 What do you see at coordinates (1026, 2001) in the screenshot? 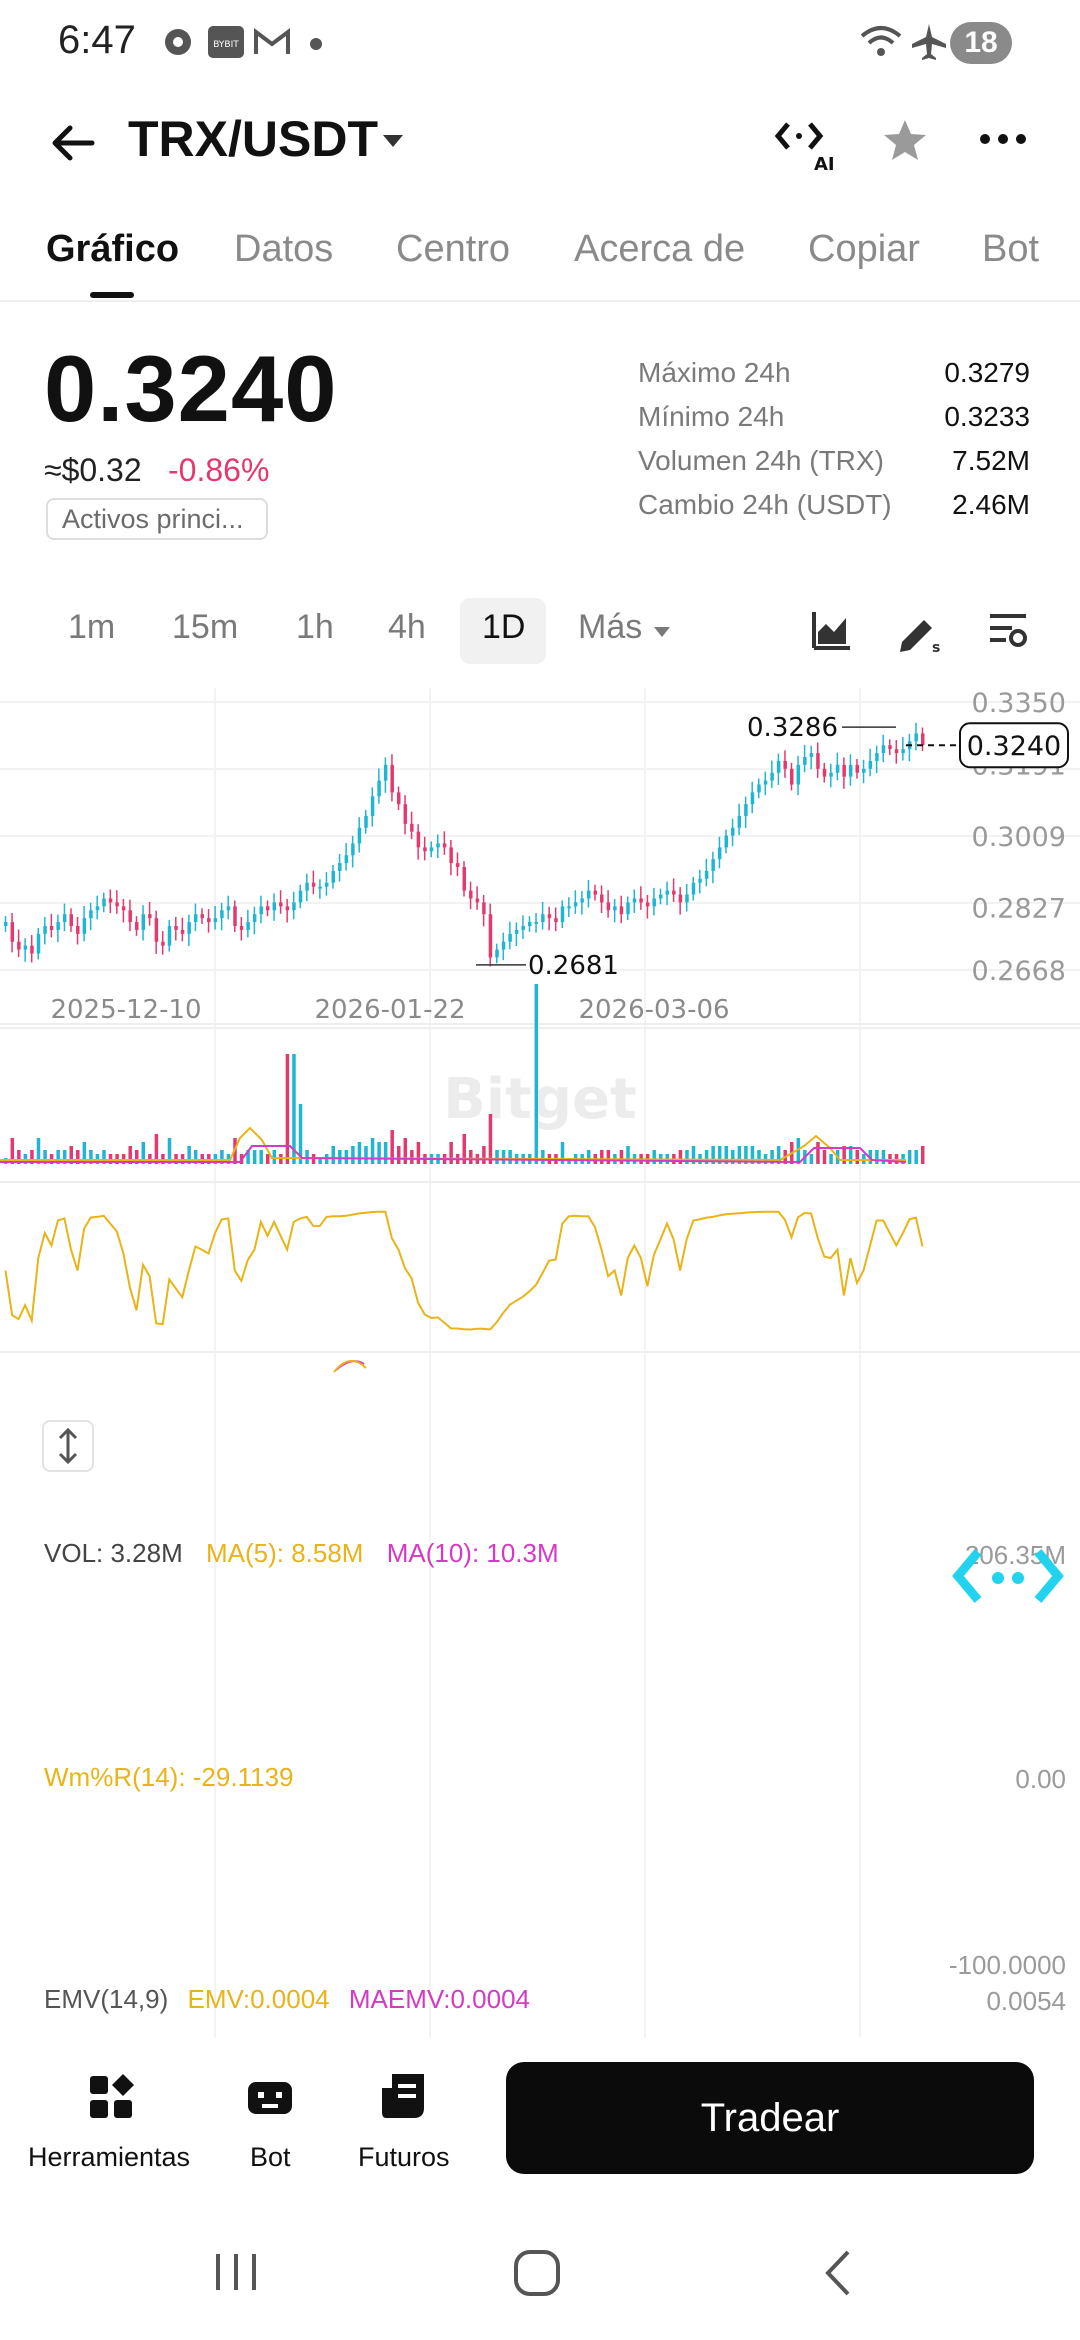
I see `emv-axis: 0.0054` at bounding box center [1026, 2001].